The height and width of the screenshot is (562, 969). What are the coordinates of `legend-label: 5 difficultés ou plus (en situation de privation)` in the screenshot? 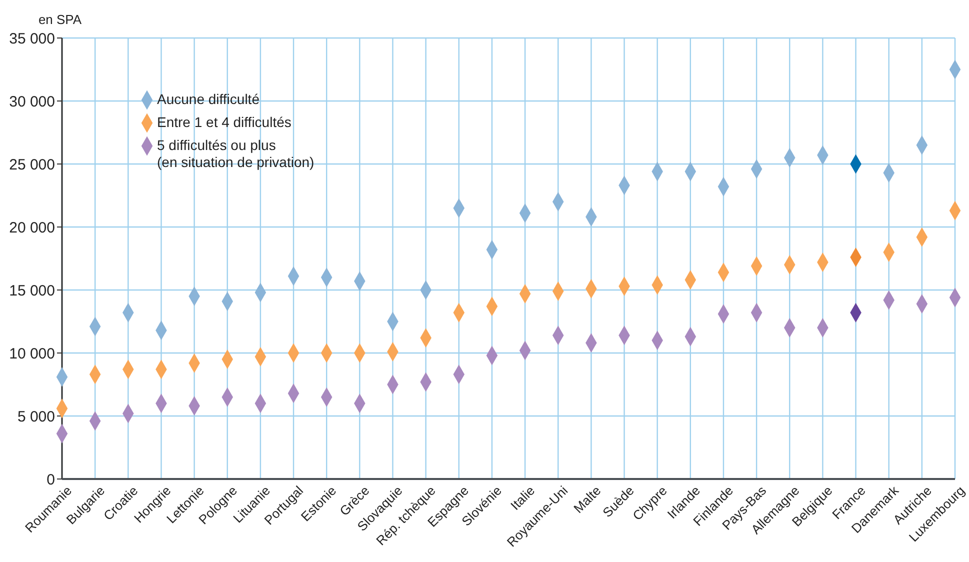 It's located at (235, 153).